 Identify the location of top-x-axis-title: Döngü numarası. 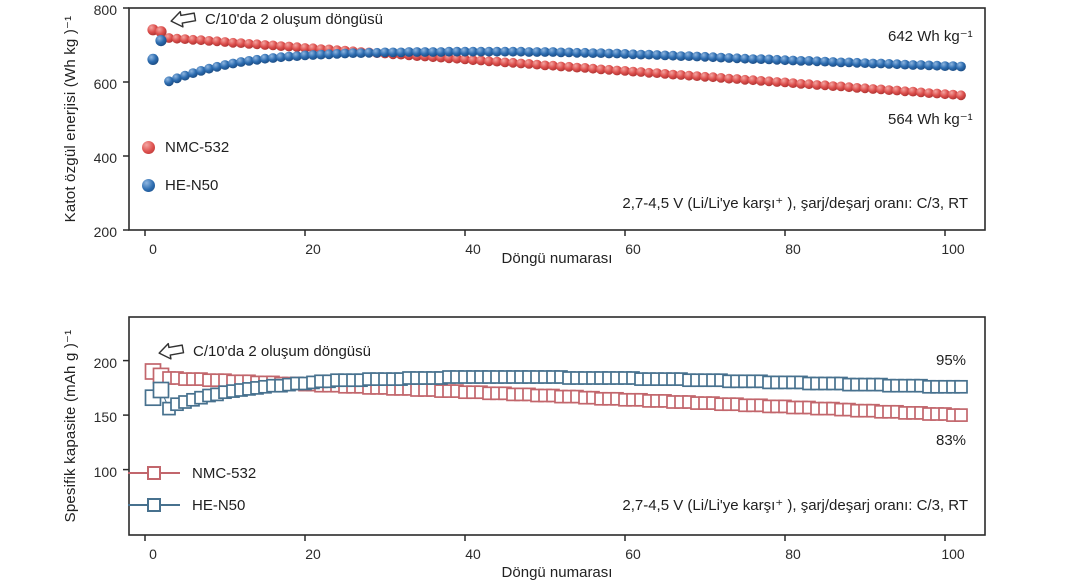
(557, 258).